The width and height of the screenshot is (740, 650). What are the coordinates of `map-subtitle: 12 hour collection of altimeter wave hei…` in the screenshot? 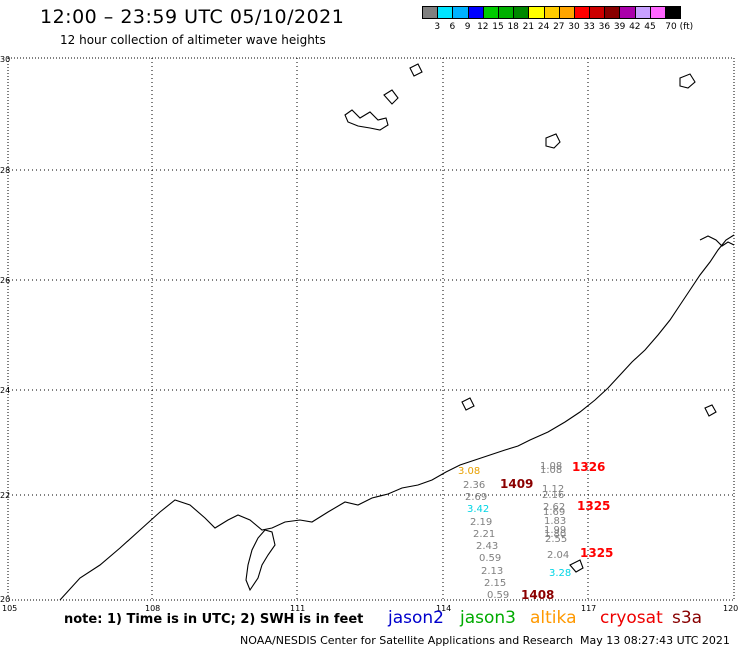 It's located at (193, 40).